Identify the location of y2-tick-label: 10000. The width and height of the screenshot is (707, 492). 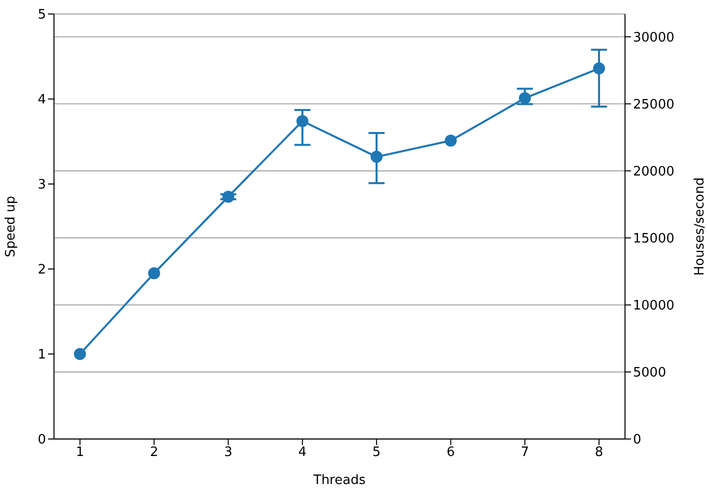
(653, 306).